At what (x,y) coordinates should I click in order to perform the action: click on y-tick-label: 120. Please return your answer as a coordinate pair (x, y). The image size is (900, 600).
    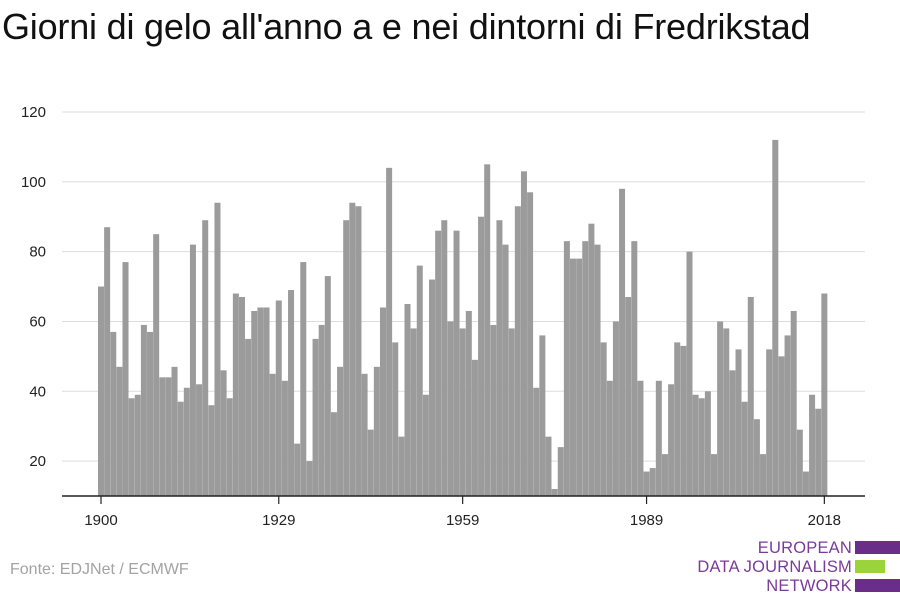
    Looking at the image, I should click on (33, 112).